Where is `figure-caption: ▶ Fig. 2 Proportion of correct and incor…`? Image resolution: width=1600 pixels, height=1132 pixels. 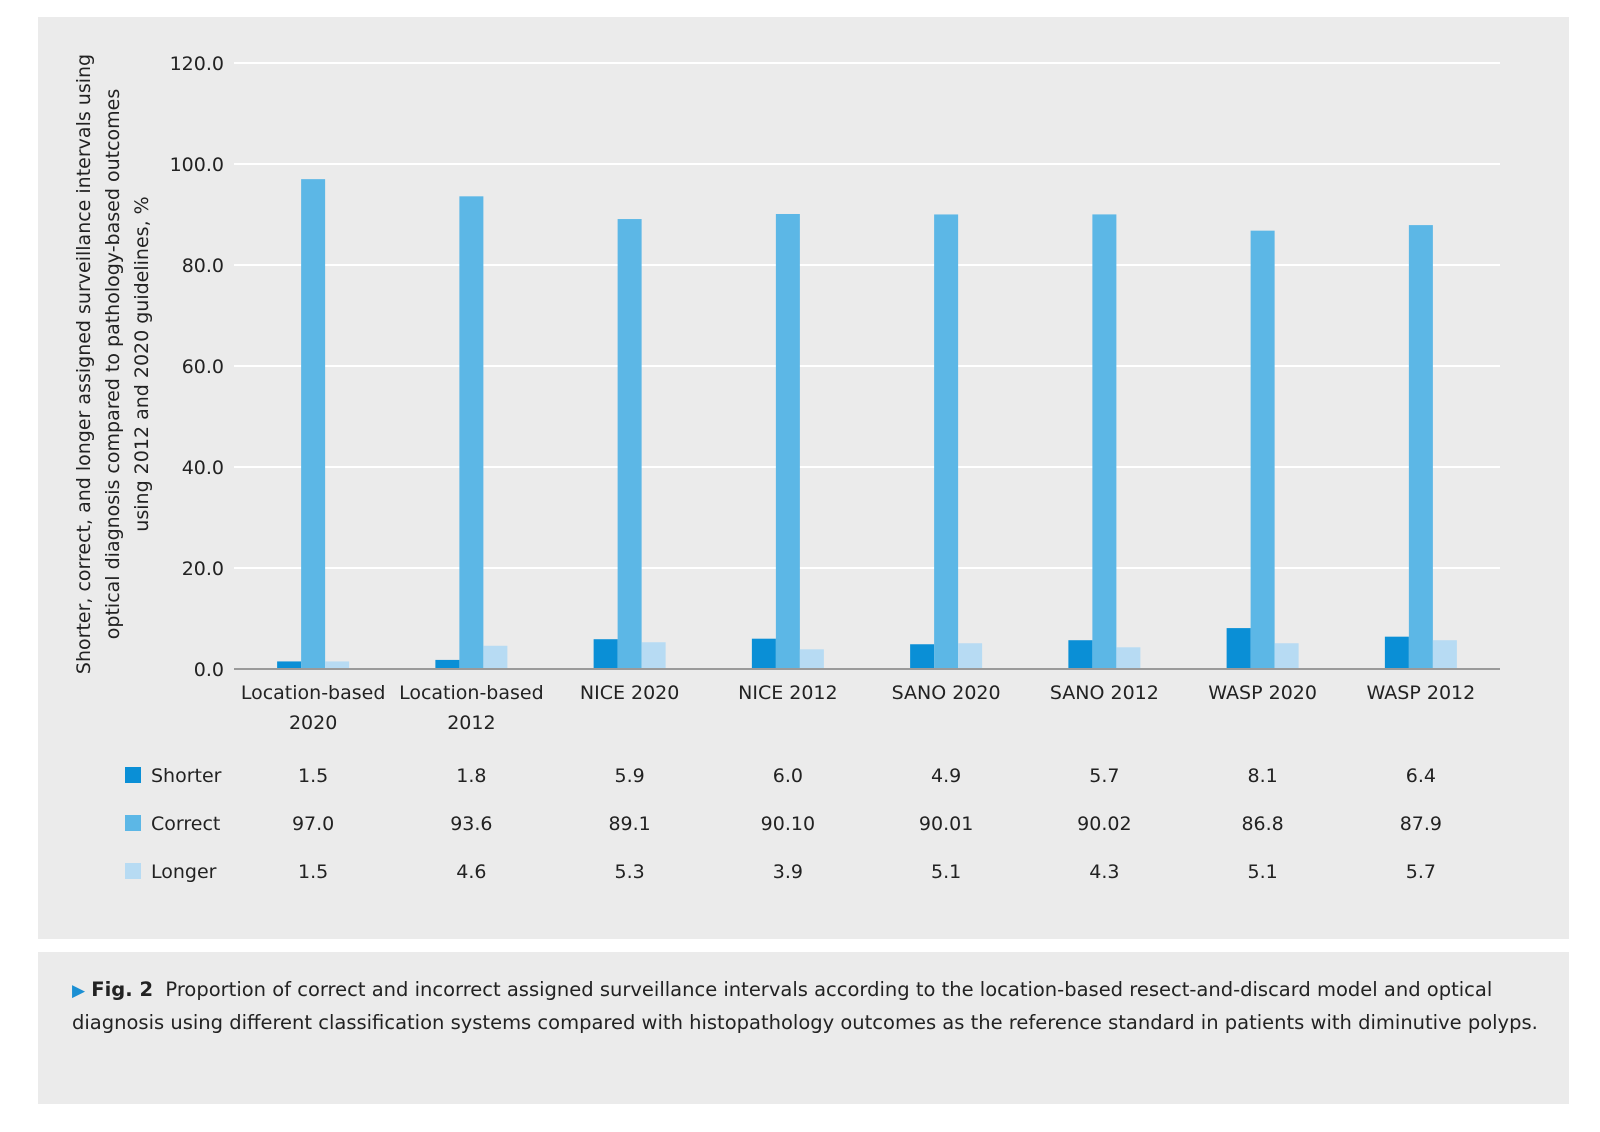 figure-caption: ▶ Fig. 2 Proportion of correct and incor… is located at coordinates (803, 1028).